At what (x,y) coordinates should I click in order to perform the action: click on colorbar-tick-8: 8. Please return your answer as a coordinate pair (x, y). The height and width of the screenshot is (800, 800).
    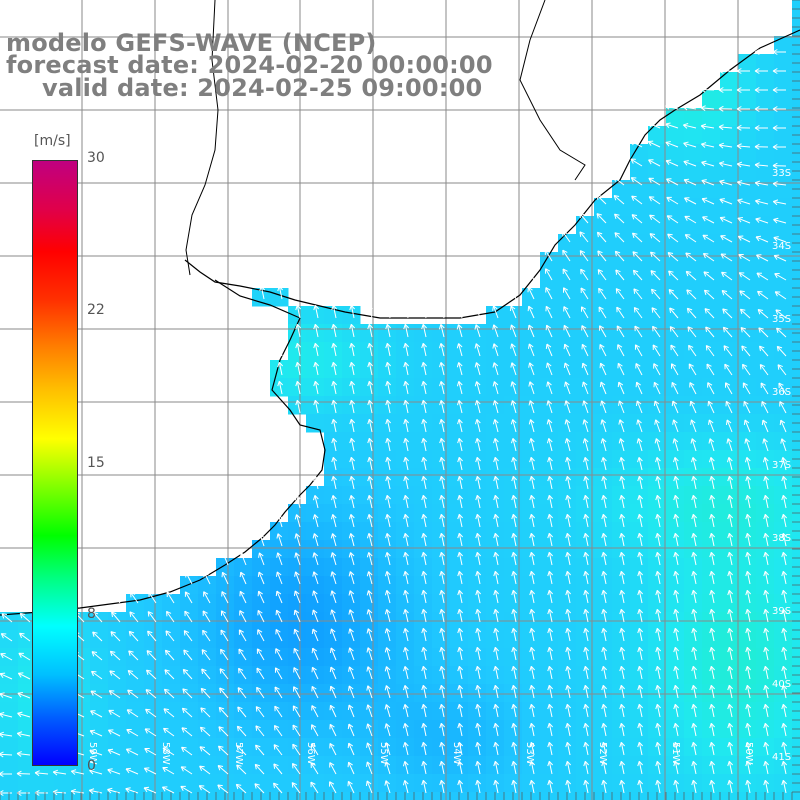
    Looking at the image, I should click on (91, 614).